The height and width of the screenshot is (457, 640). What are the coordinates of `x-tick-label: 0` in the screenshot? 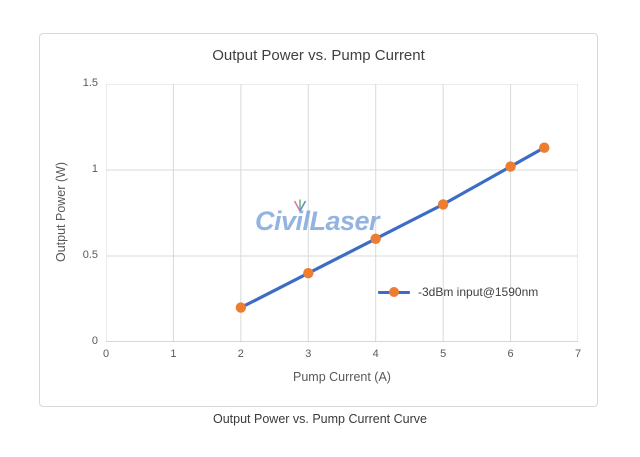 It's located at (106, 354).